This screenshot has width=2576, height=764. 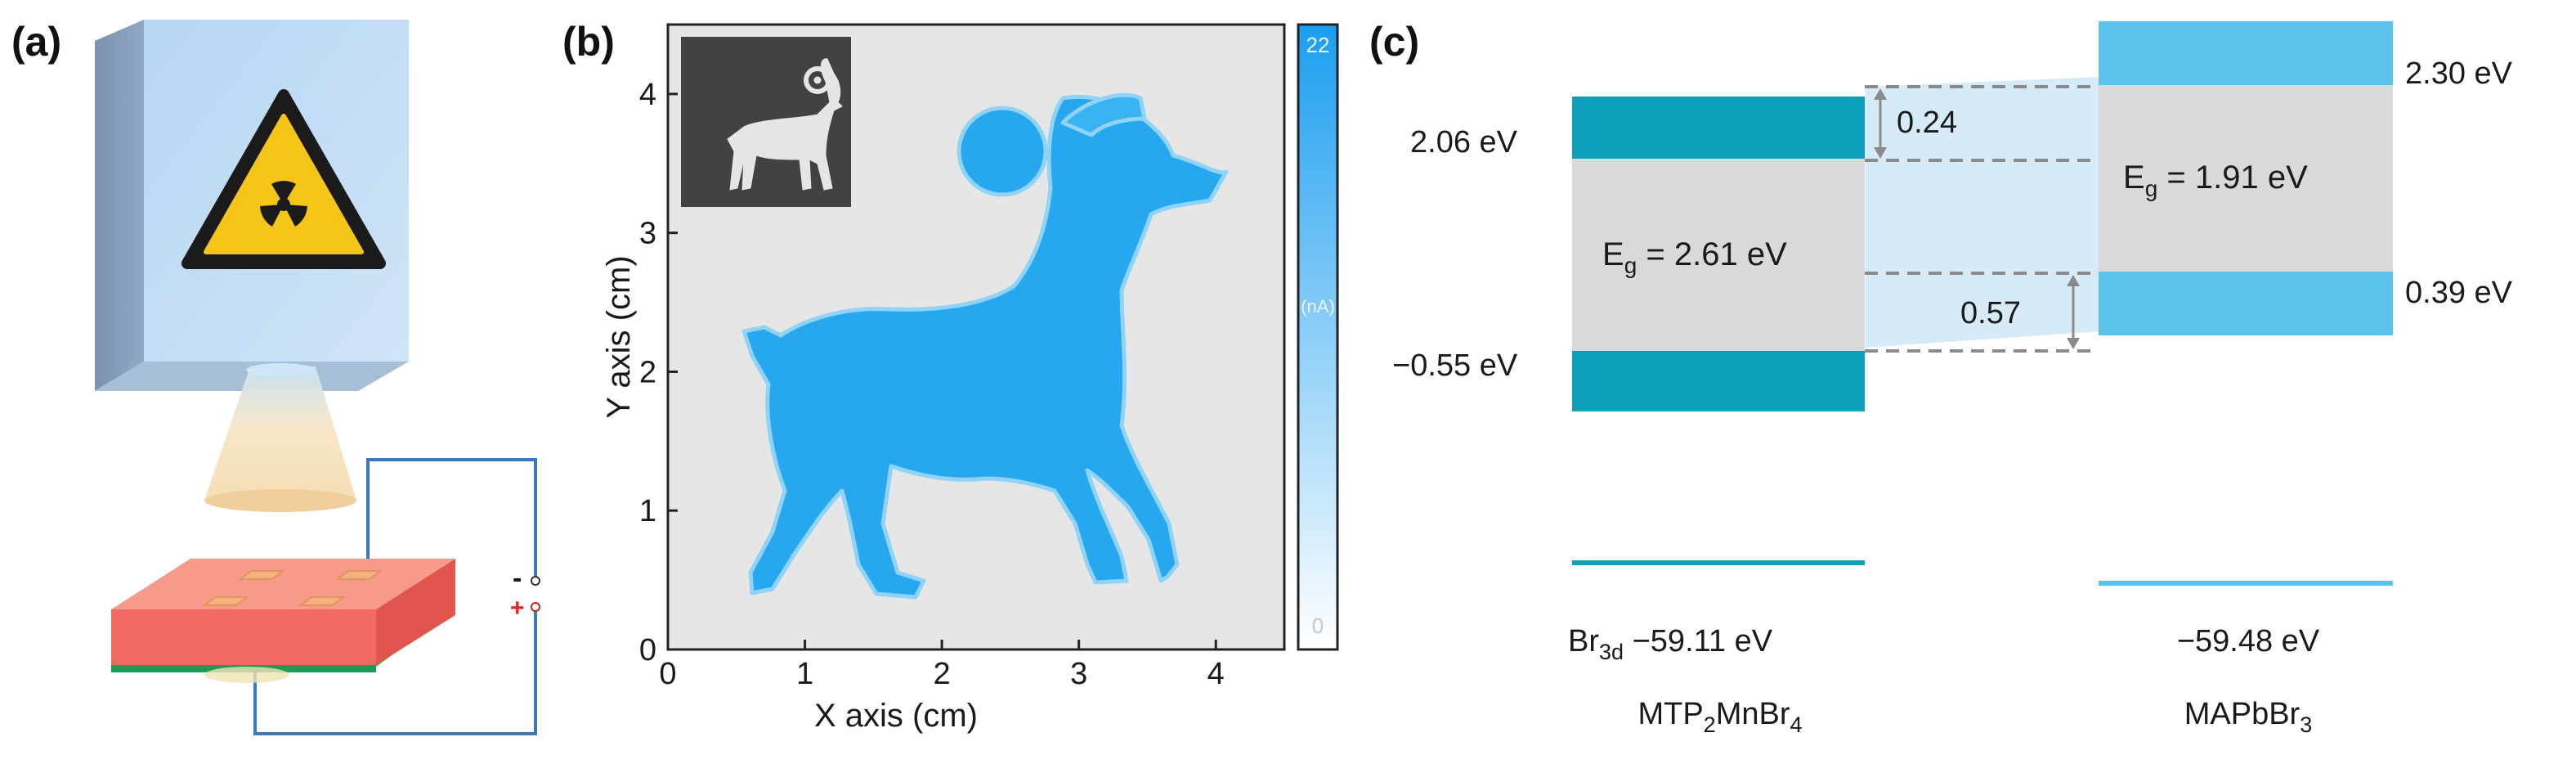 What do you see at coordinates (1718, 381) in the screenshot?
I see `mtp-valence-band` at bounding box center [1718, 381].